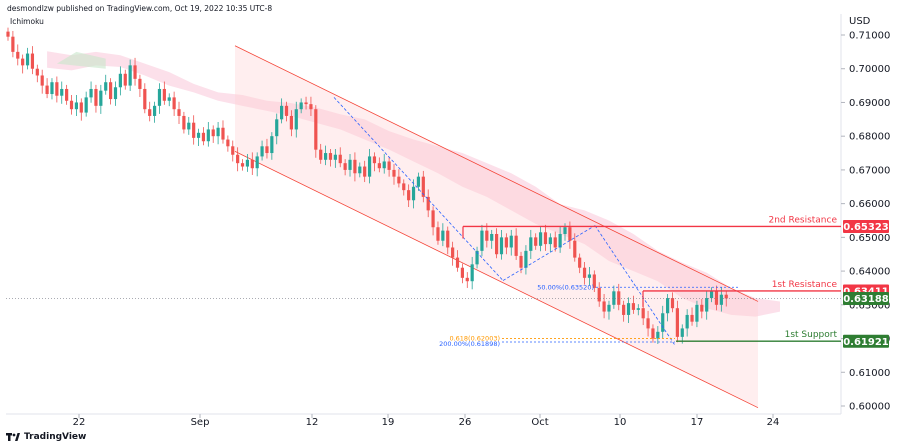 The width and height of the screenshot is (900, 447). What do you see at coordinates (860, 21) in the screenshot?
I see `currency-label: USD` at bounding box center [860, 21].